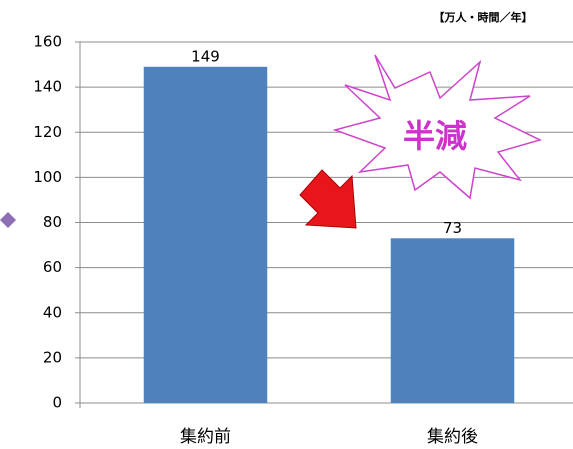 The height and width of the screenshot is (449, 573). What do you see at coordinates (452, 228) in the screenshot?
I see `data-label: 73` at bounding box center [452, 228].